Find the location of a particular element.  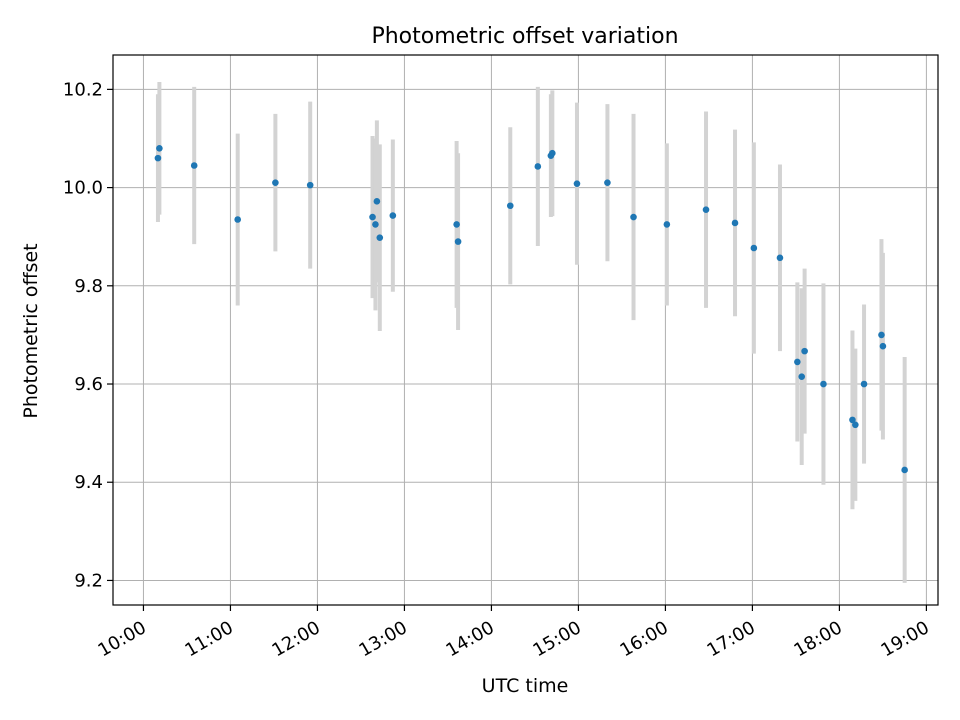

y-tick-label: 10.2 is located at coordinates (83, 89).